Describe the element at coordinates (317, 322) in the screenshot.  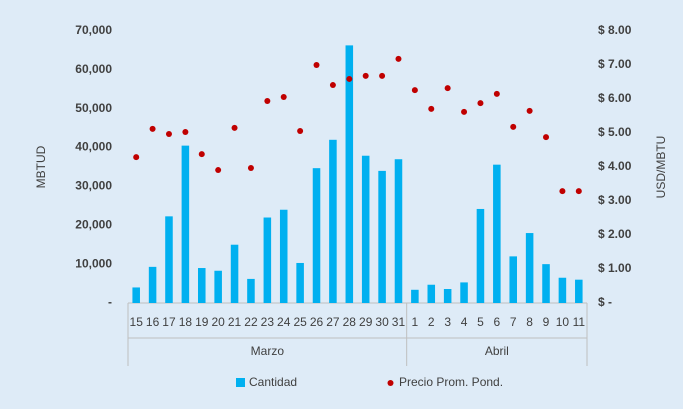
I see `x-tick-label: 26` at that location.